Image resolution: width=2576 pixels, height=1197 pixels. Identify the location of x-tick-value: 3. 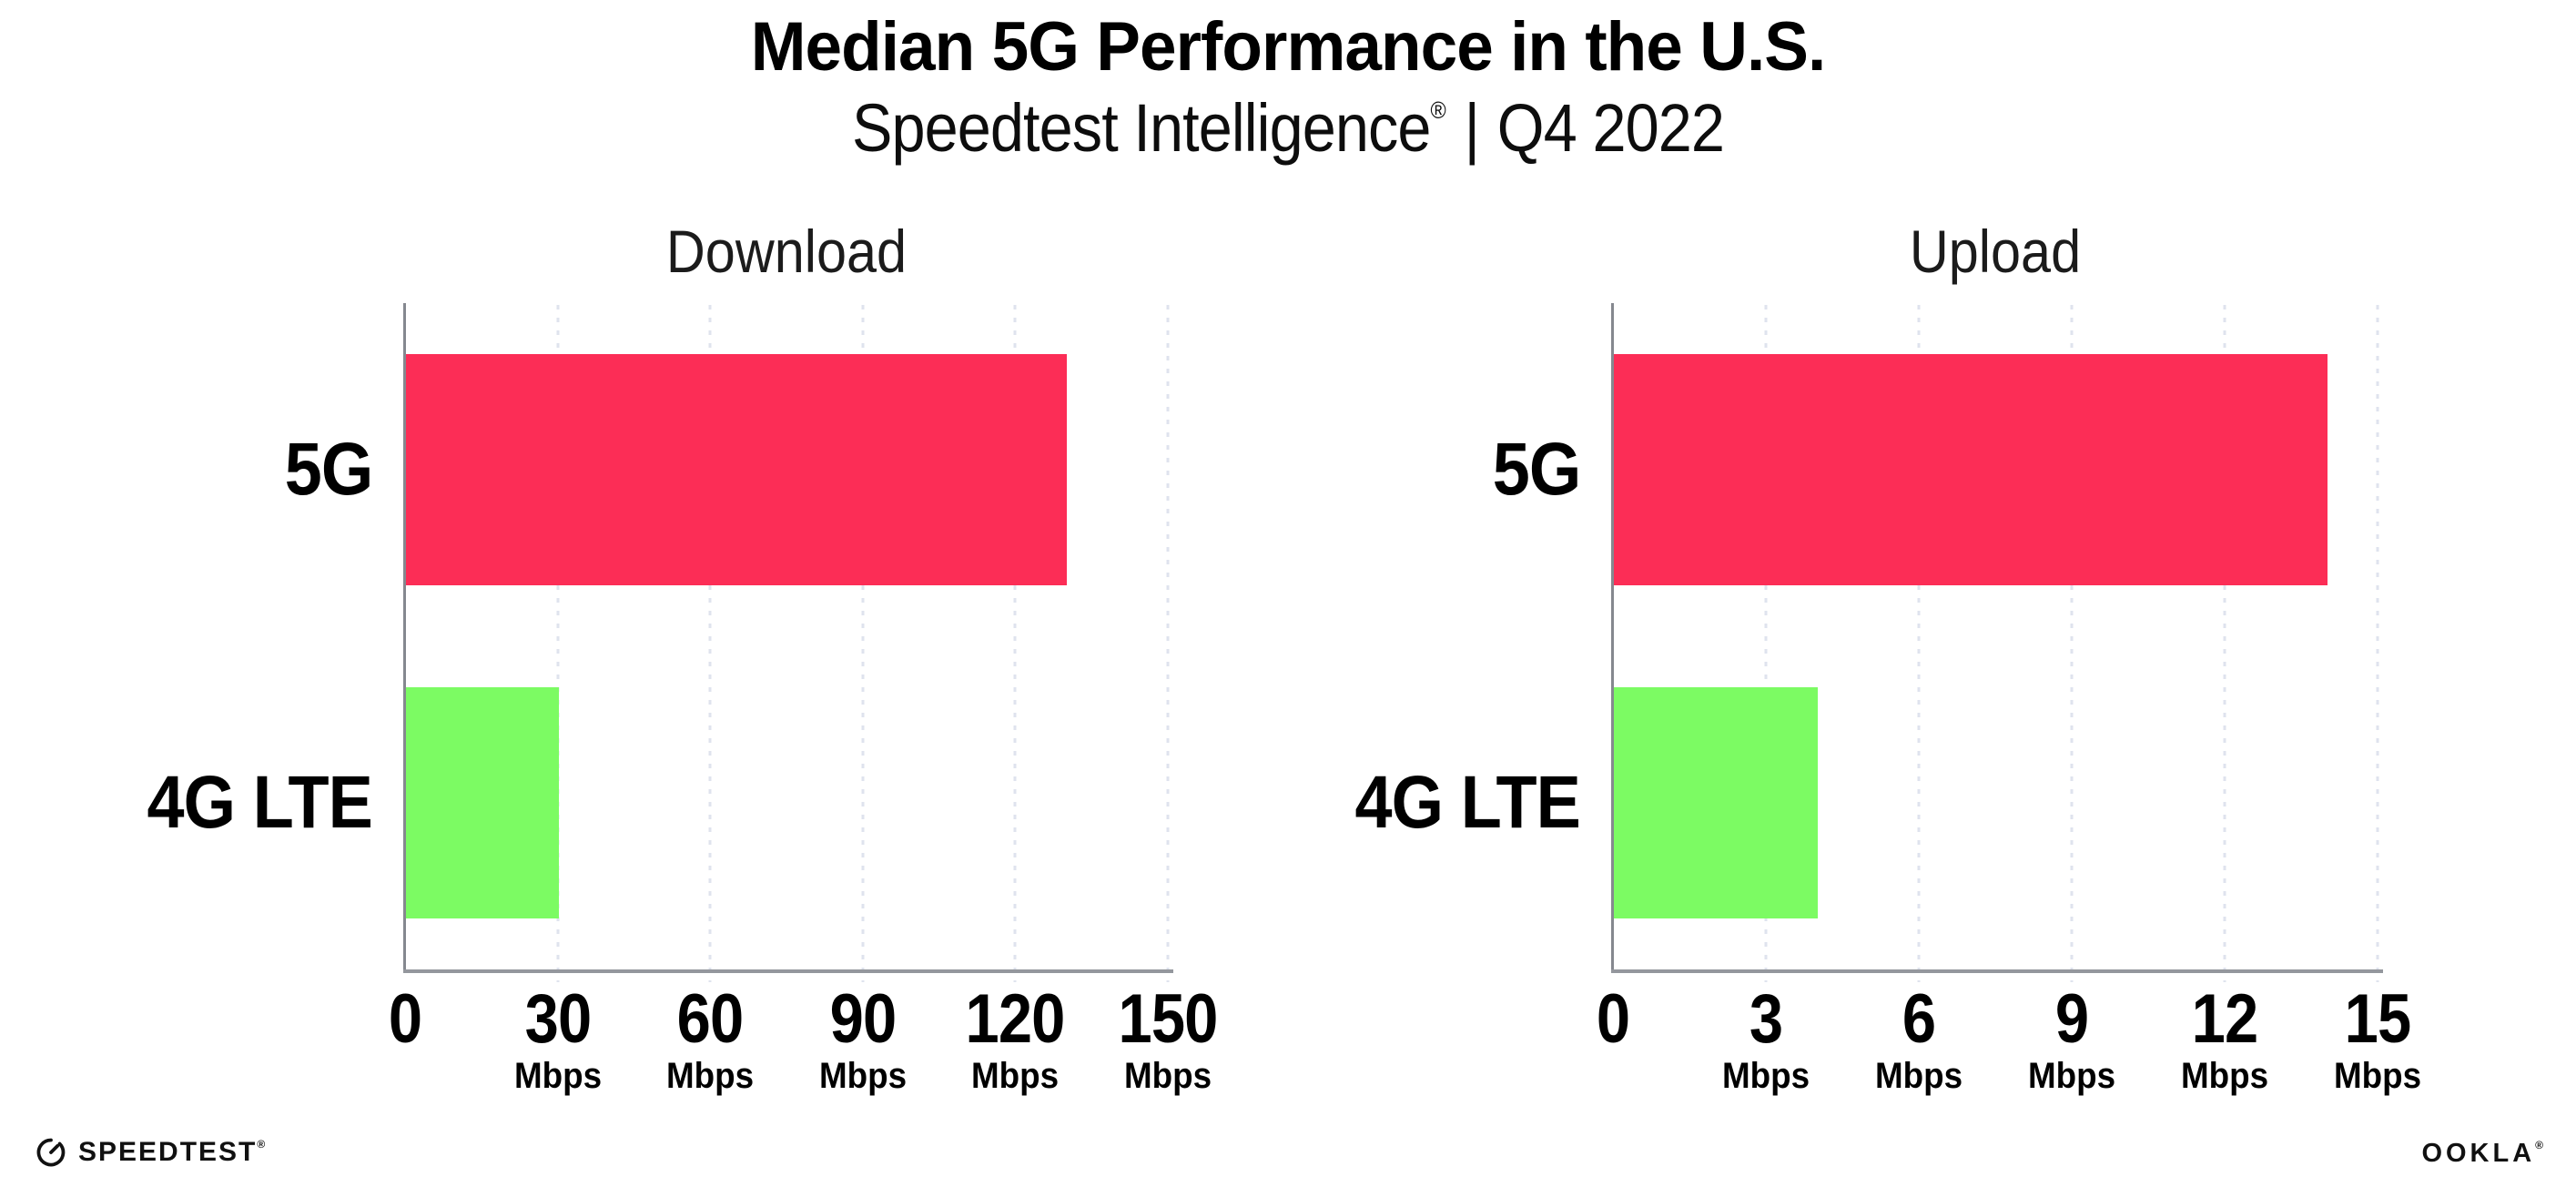
(1766, 1019).